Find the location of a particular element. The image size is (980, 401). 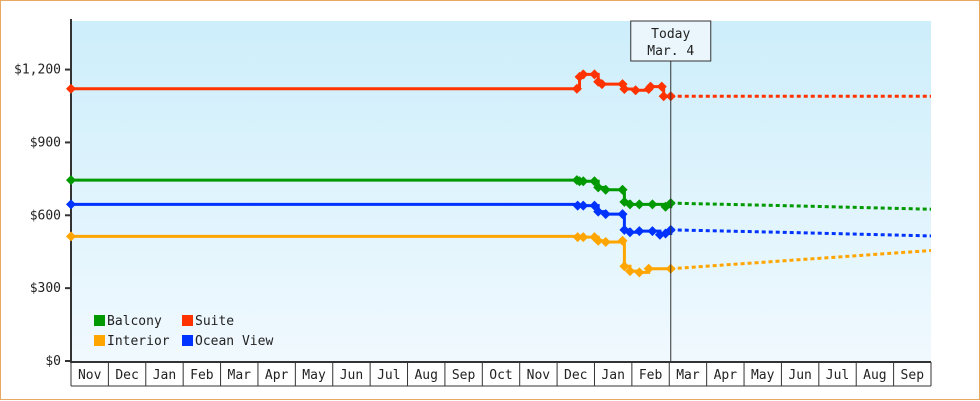

y-tick-label: $0 is located at coordinates (53, 361).